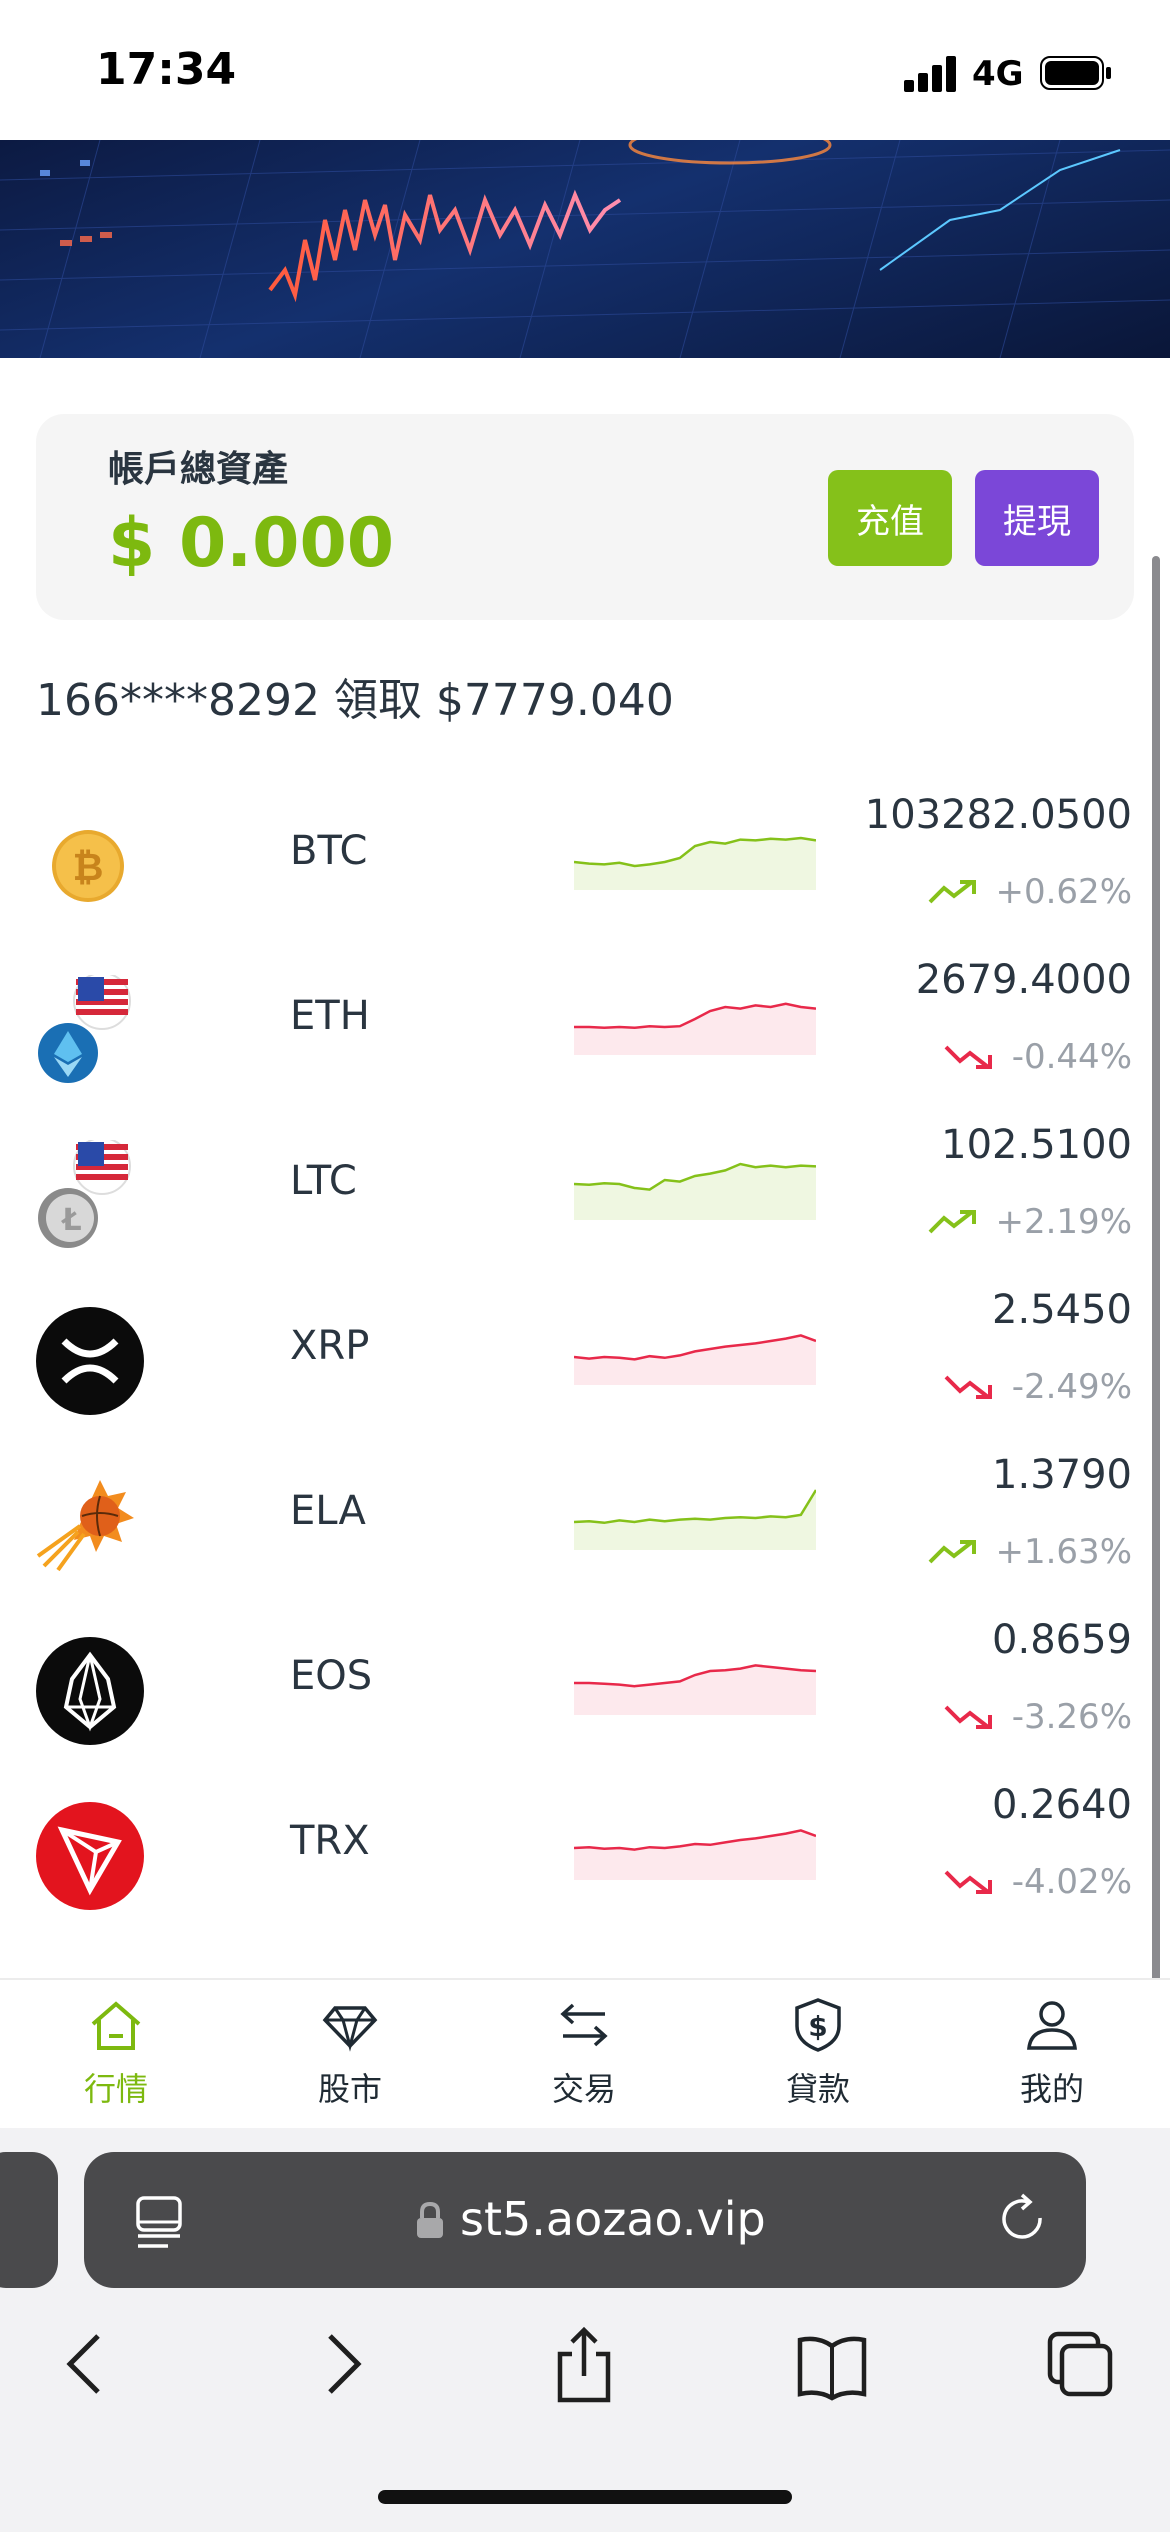 This screenshot has height=2532, width=1170. I want to click on ethereum-icon, so click(84, 1029).